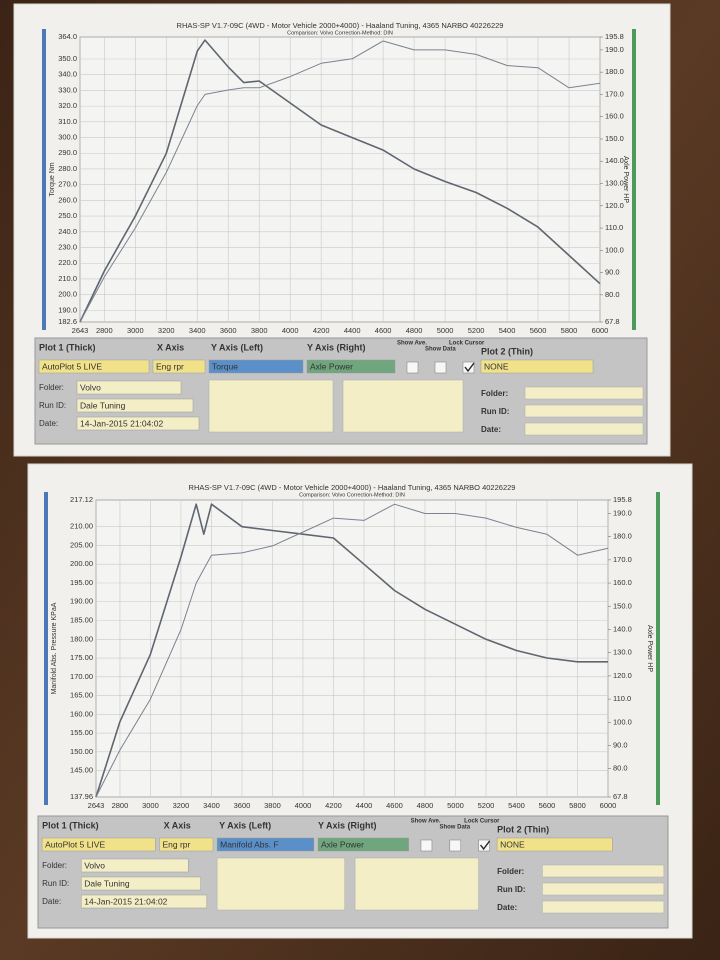 Image resolution: width=720 pixels, height=960 pixels. Describe the element at coordinates (476, 330) in the screenshot. I see `x-tick-label: 5200` at that location.